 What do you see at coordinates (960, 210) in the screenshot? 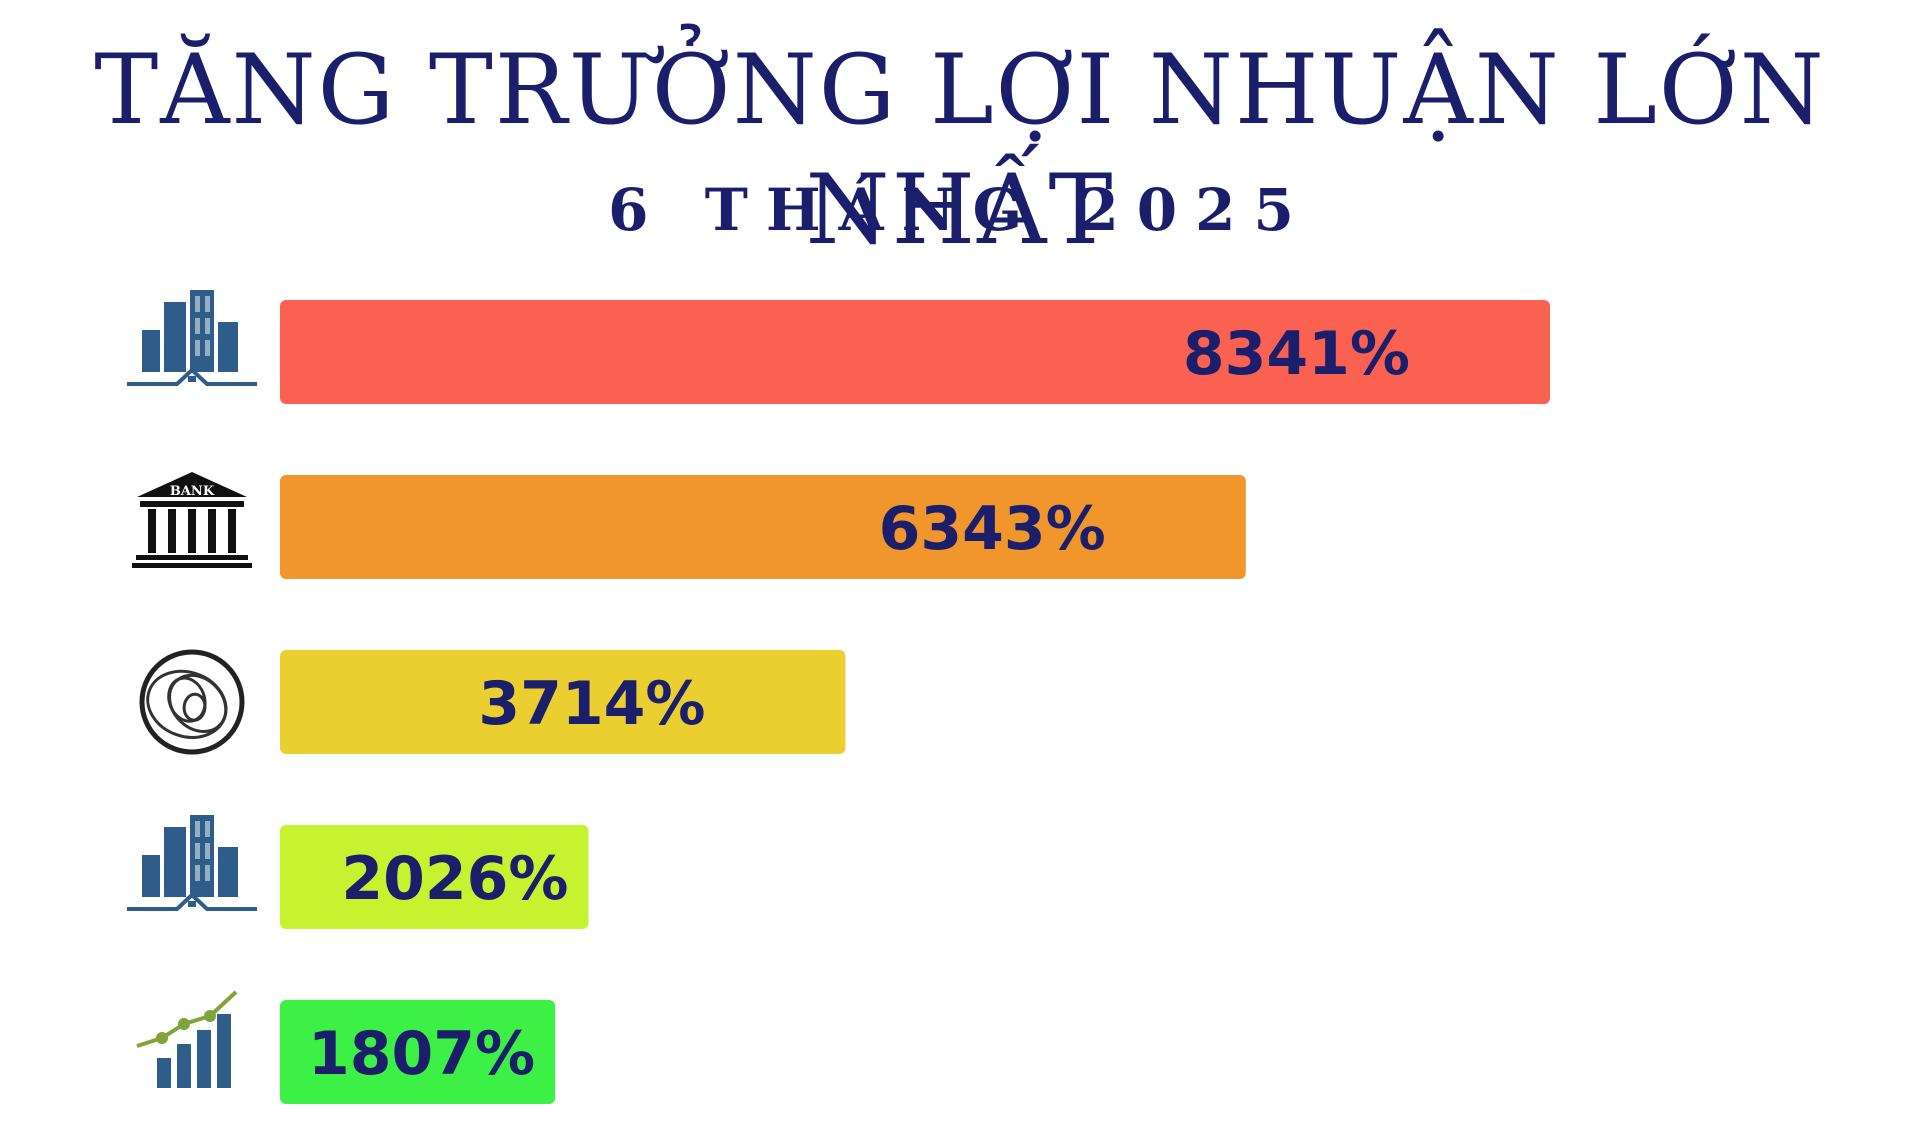
I see `chart-subtitle: 6 THÁNG 2025` at bounding box center [960, 210].